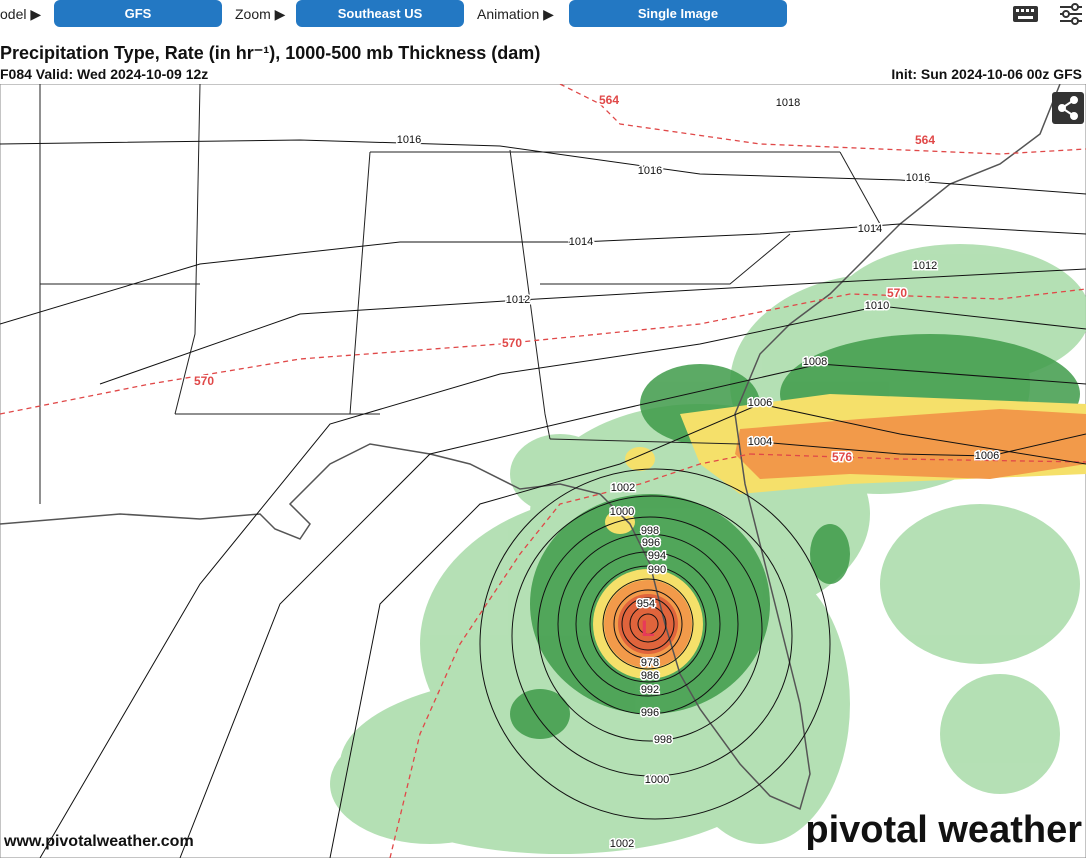 The image size is (1086, 858). I want to click on isobar-label: 994, so click(657, 556).